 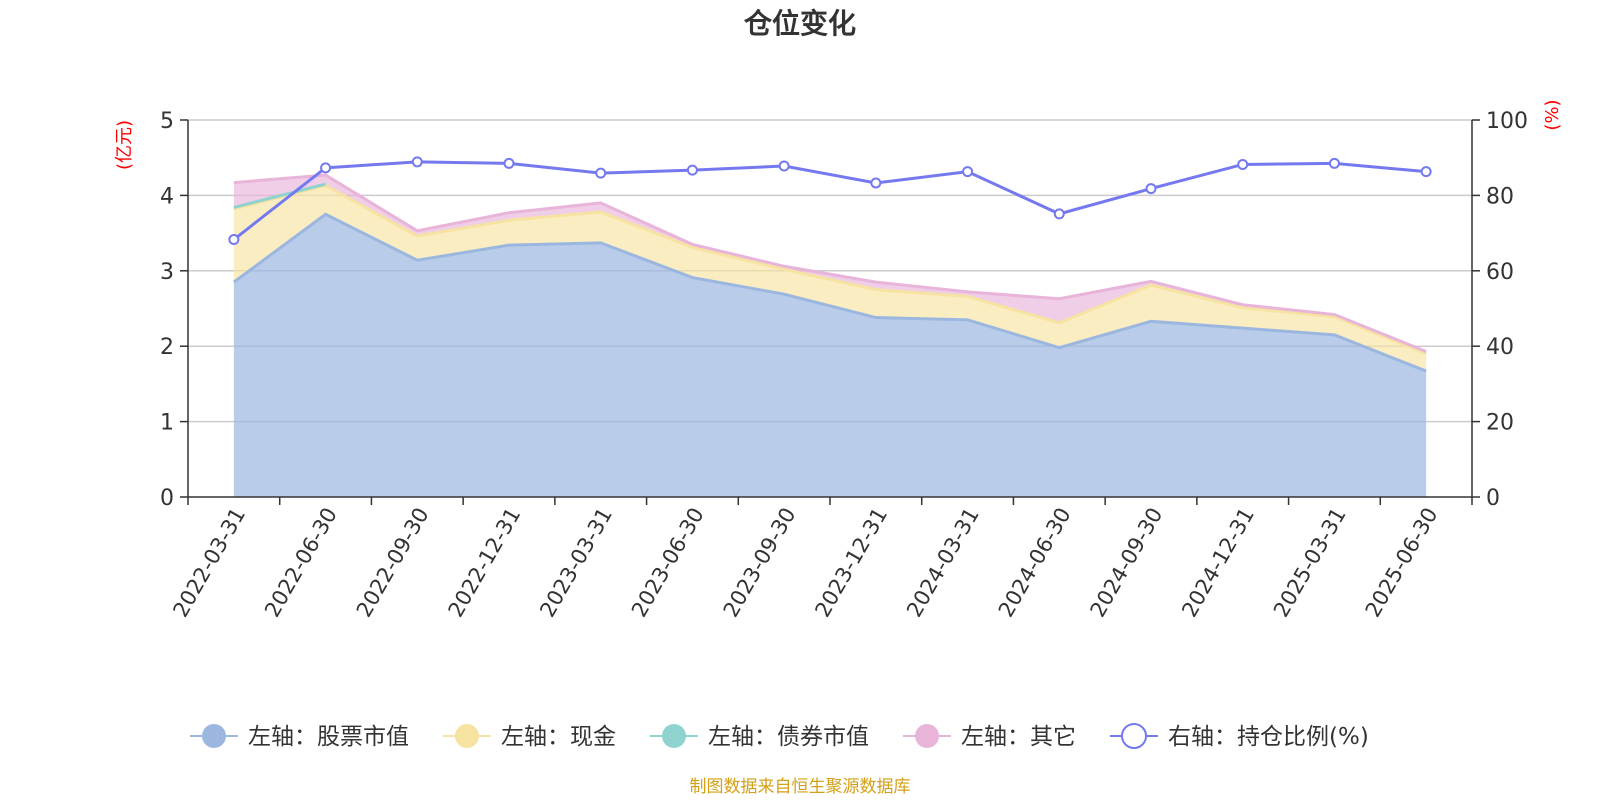 I want to click on right-tick-label: 100, so click(x=1507, y=121).